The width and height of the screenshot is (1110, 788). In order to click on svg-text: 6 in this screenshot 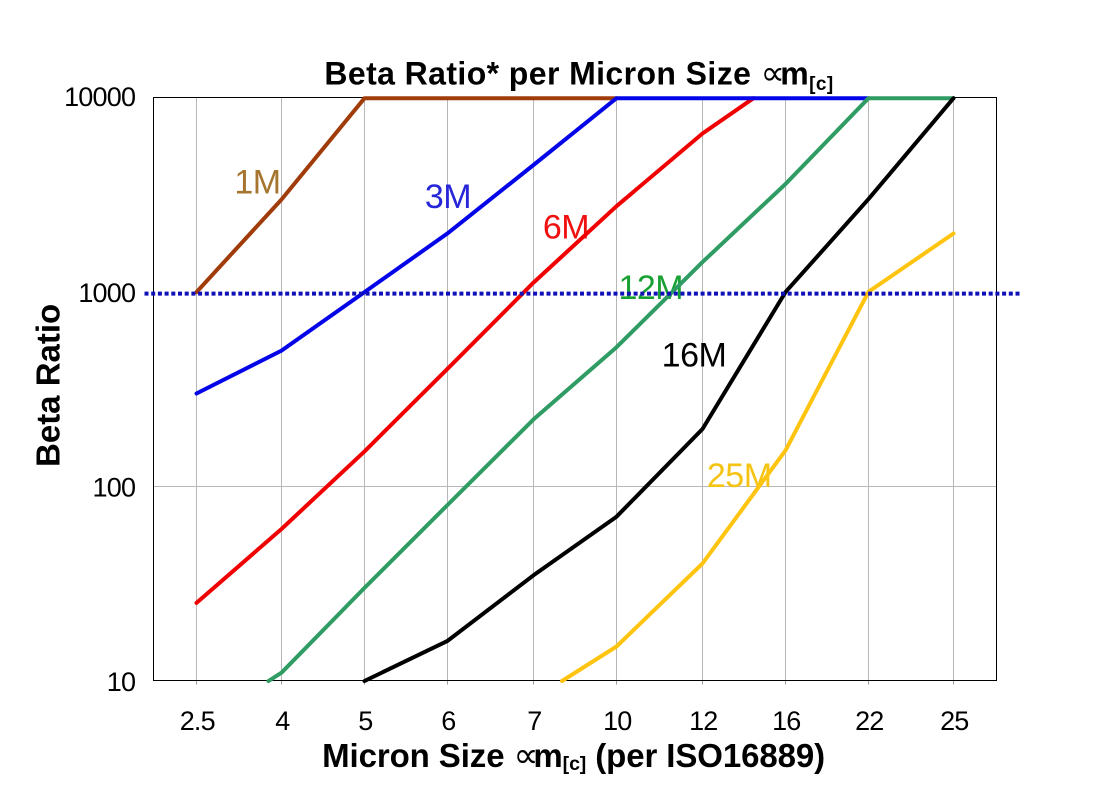, I will do `click(448, 721)`.